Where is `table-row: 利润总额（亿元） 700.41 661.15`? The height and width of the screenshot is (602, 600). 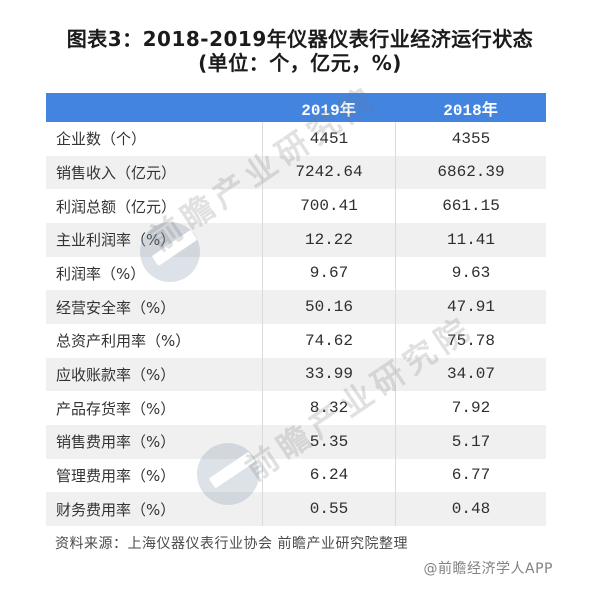 table-row: 利润总额（亿元） 700.41 661.15 is located at coordinates (296, 206).